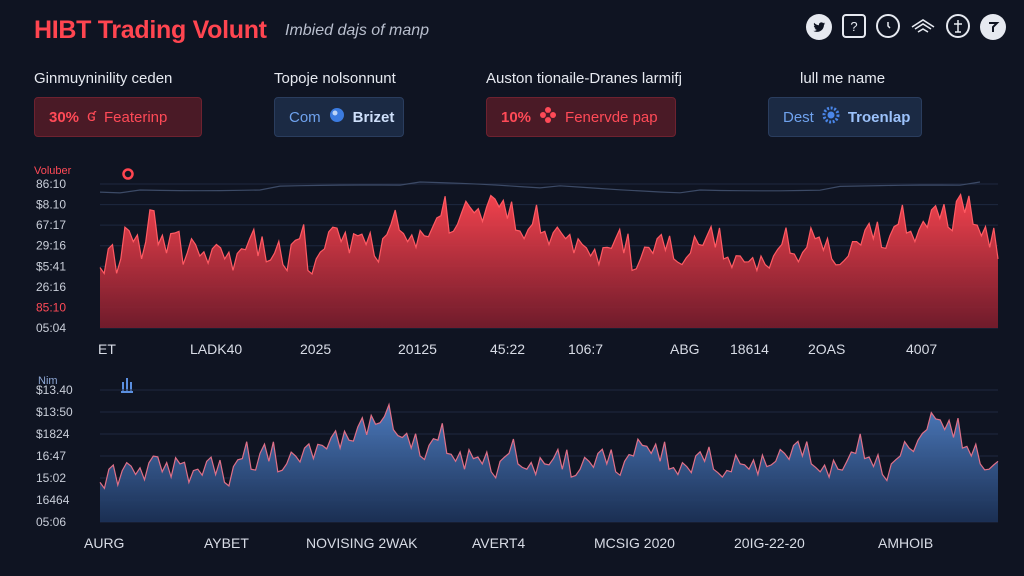 This screenshot has height=576, width=1024. What do you see at coordinates (51, 522) in the screenshot?
I see `y-tick-label: 05:06` at bounding box center [51, 522].